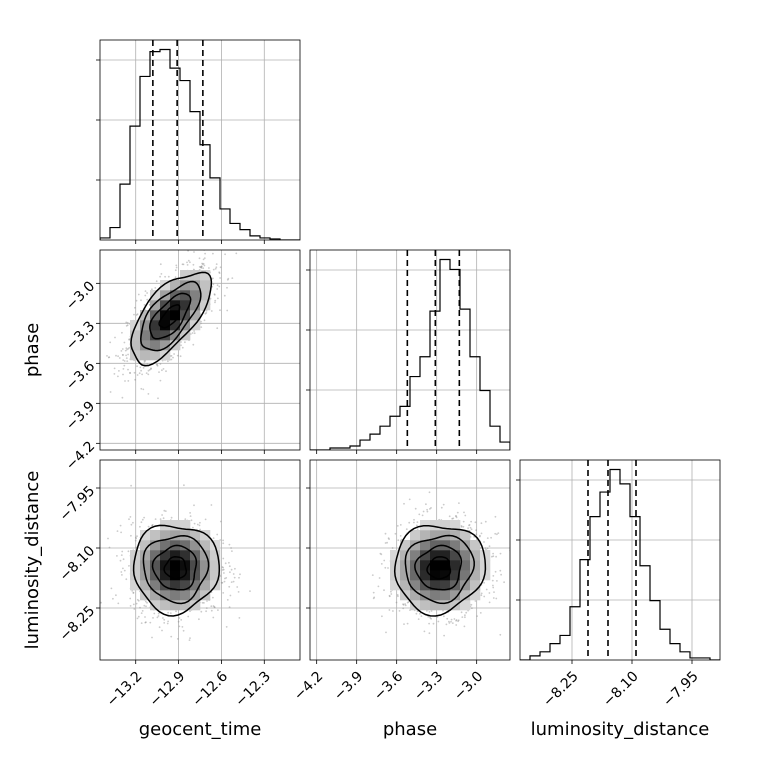 The width and height of the screenshot is (760, 760). Describe the element at coordinates (468, 685) in the screenshot. I see `x-tick-label-phase: −3.0` at that location.